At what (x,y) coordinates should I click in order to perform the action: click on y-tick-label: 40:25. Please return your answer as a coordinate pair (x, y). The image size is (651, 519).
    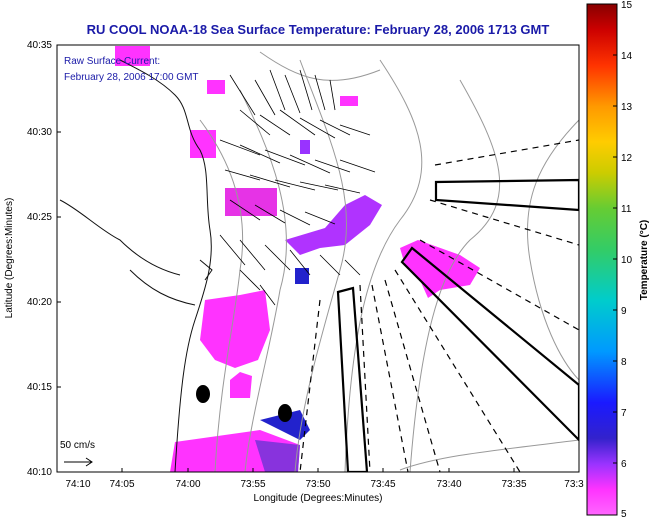
    Looking at the image, I should click on (39, 217).